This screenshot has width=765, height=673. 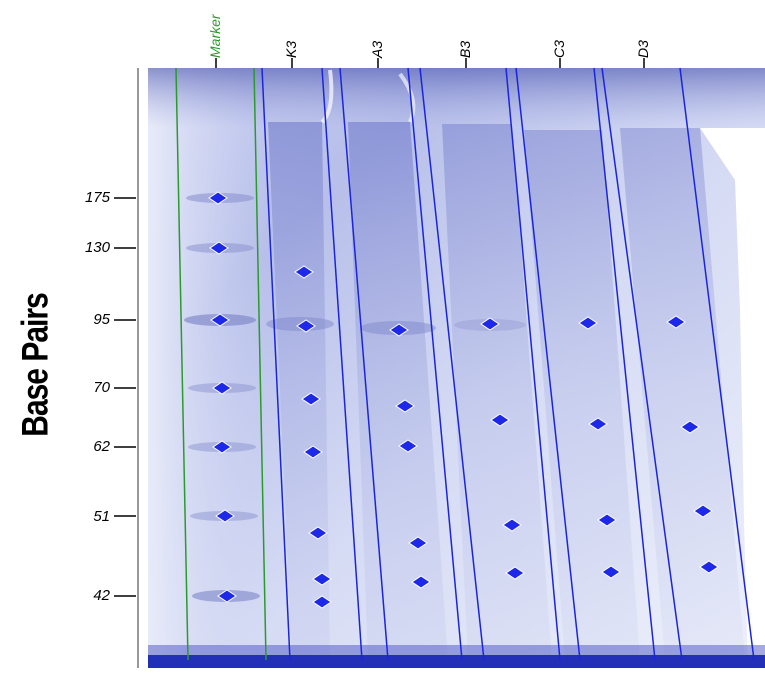 I want to click on lane-boundary-d3-right, so click(x=717, y=364).